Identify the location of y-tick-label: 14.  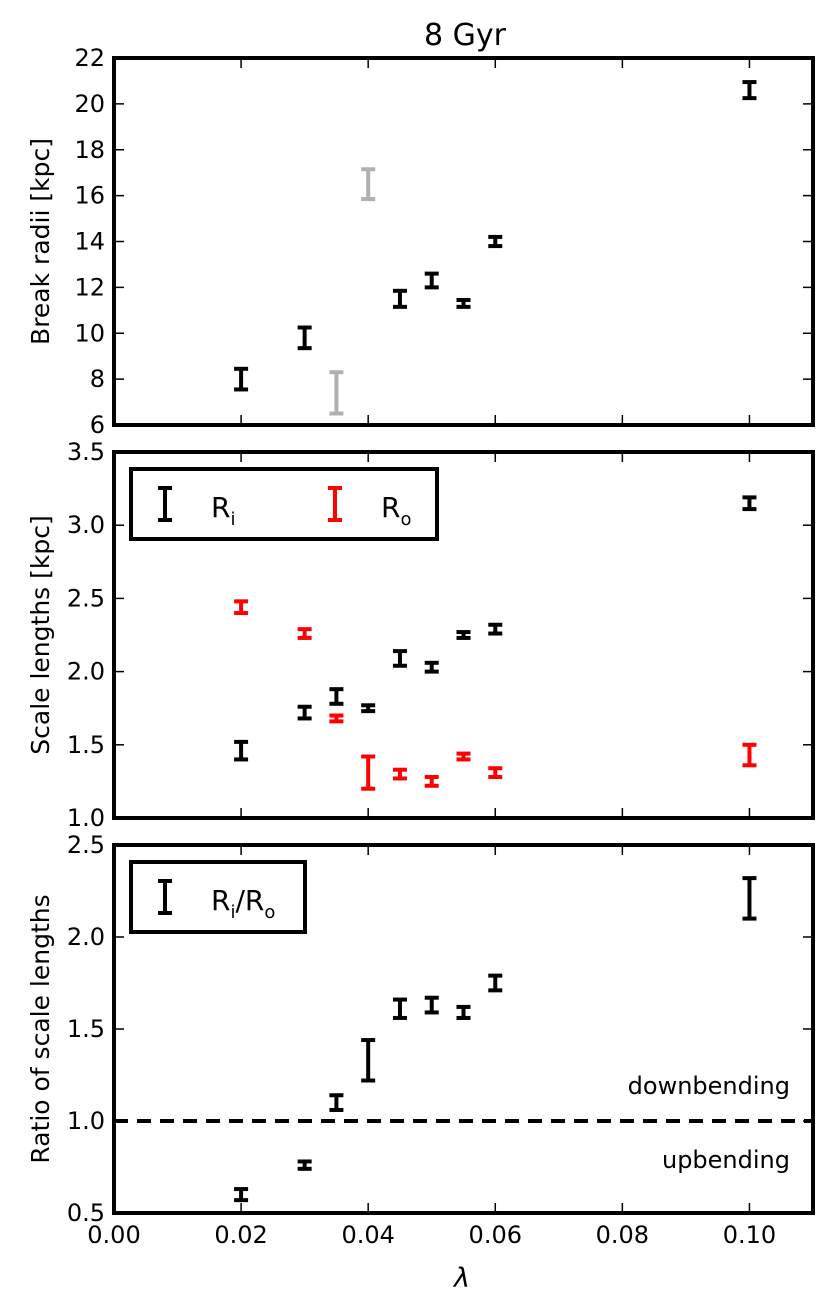
(89, 242).